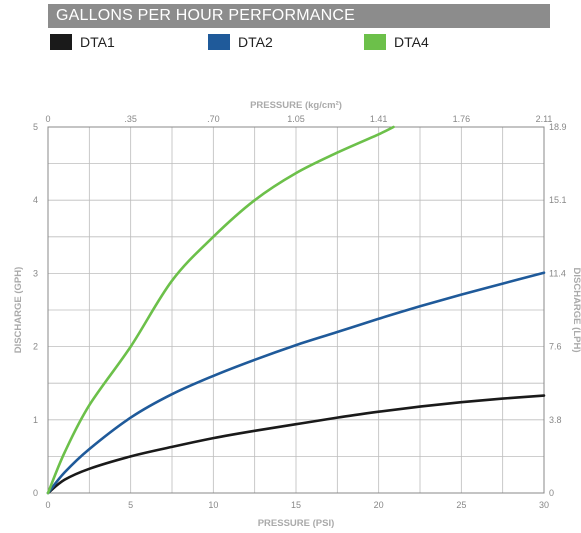 This screenshot has height=533, width=581. What do you see at coordinates (544, 119) in the screenshot?
I see `x2-tick-label: 2.11` at bounding box center [544, 119].